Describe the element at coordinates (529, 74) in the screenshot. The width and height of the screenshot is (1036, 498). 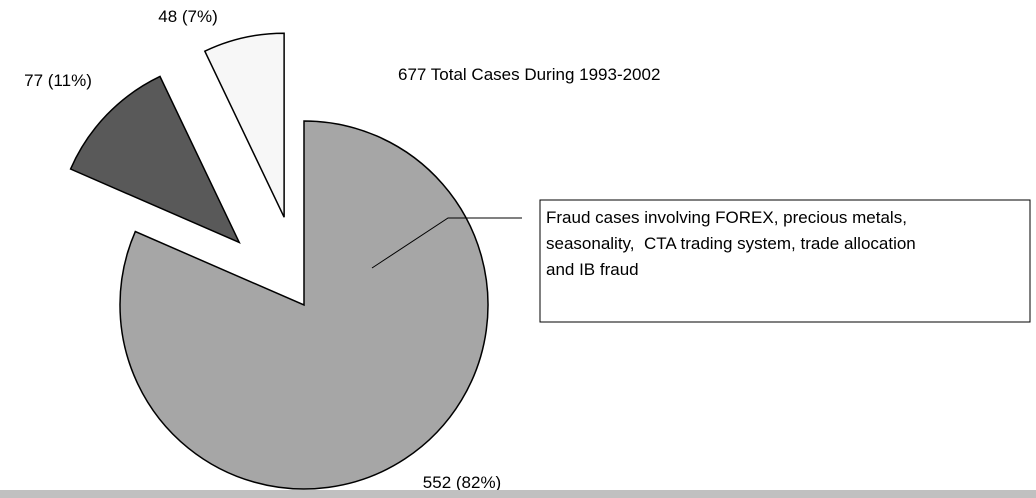
I see `chart-title: 677 Total Cases During 1993-2002` at that location.